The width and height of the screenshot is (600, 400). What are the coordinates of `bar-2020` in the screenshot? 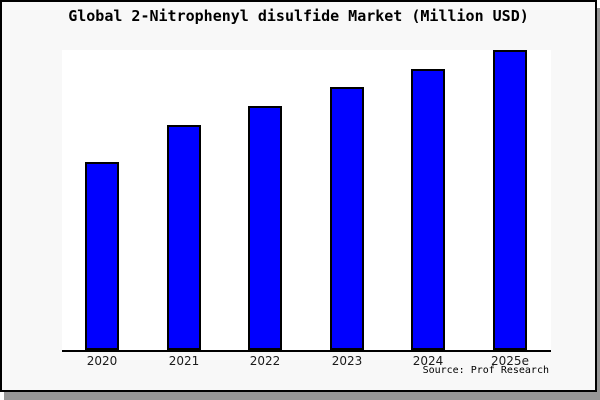 It's located at (102, 256).